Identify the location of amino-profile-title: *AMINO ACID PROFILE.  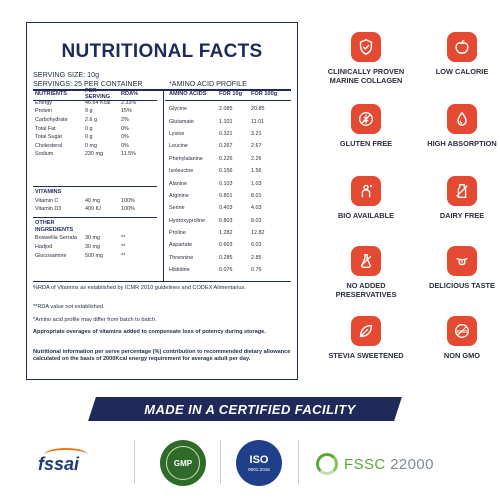
(208, 83).